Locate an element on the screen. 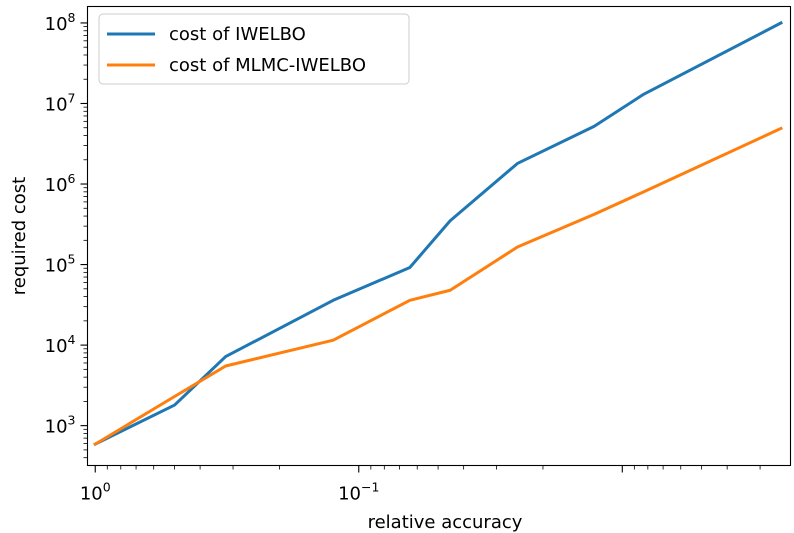 This screenshot has height=533, width=794. y-tick-label: 10⁷ is located at coordinates (60, 102).